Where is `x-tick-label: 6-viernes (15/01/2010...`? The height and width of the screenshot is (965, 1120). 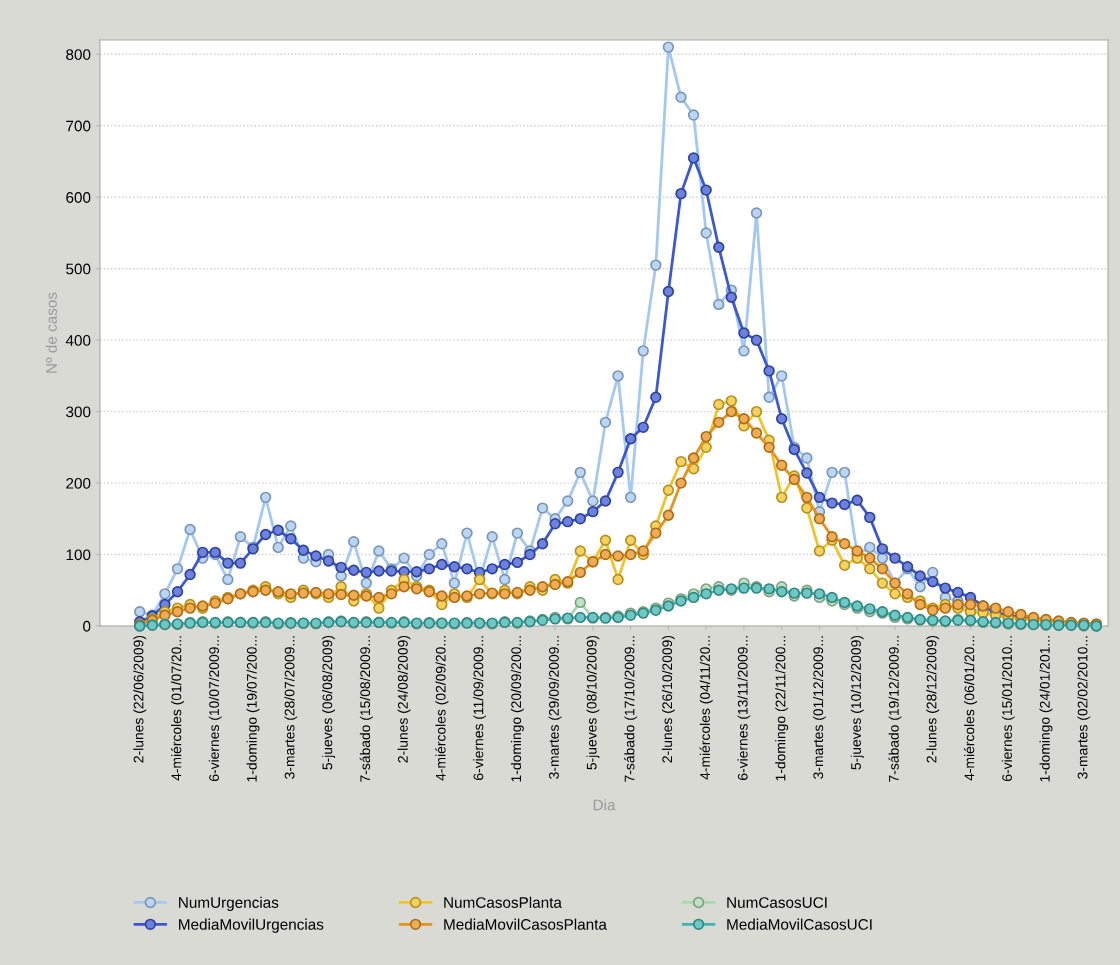 x-tick-label: 6-viernes (15/01/2010... is located at coordinates (1008, 708).